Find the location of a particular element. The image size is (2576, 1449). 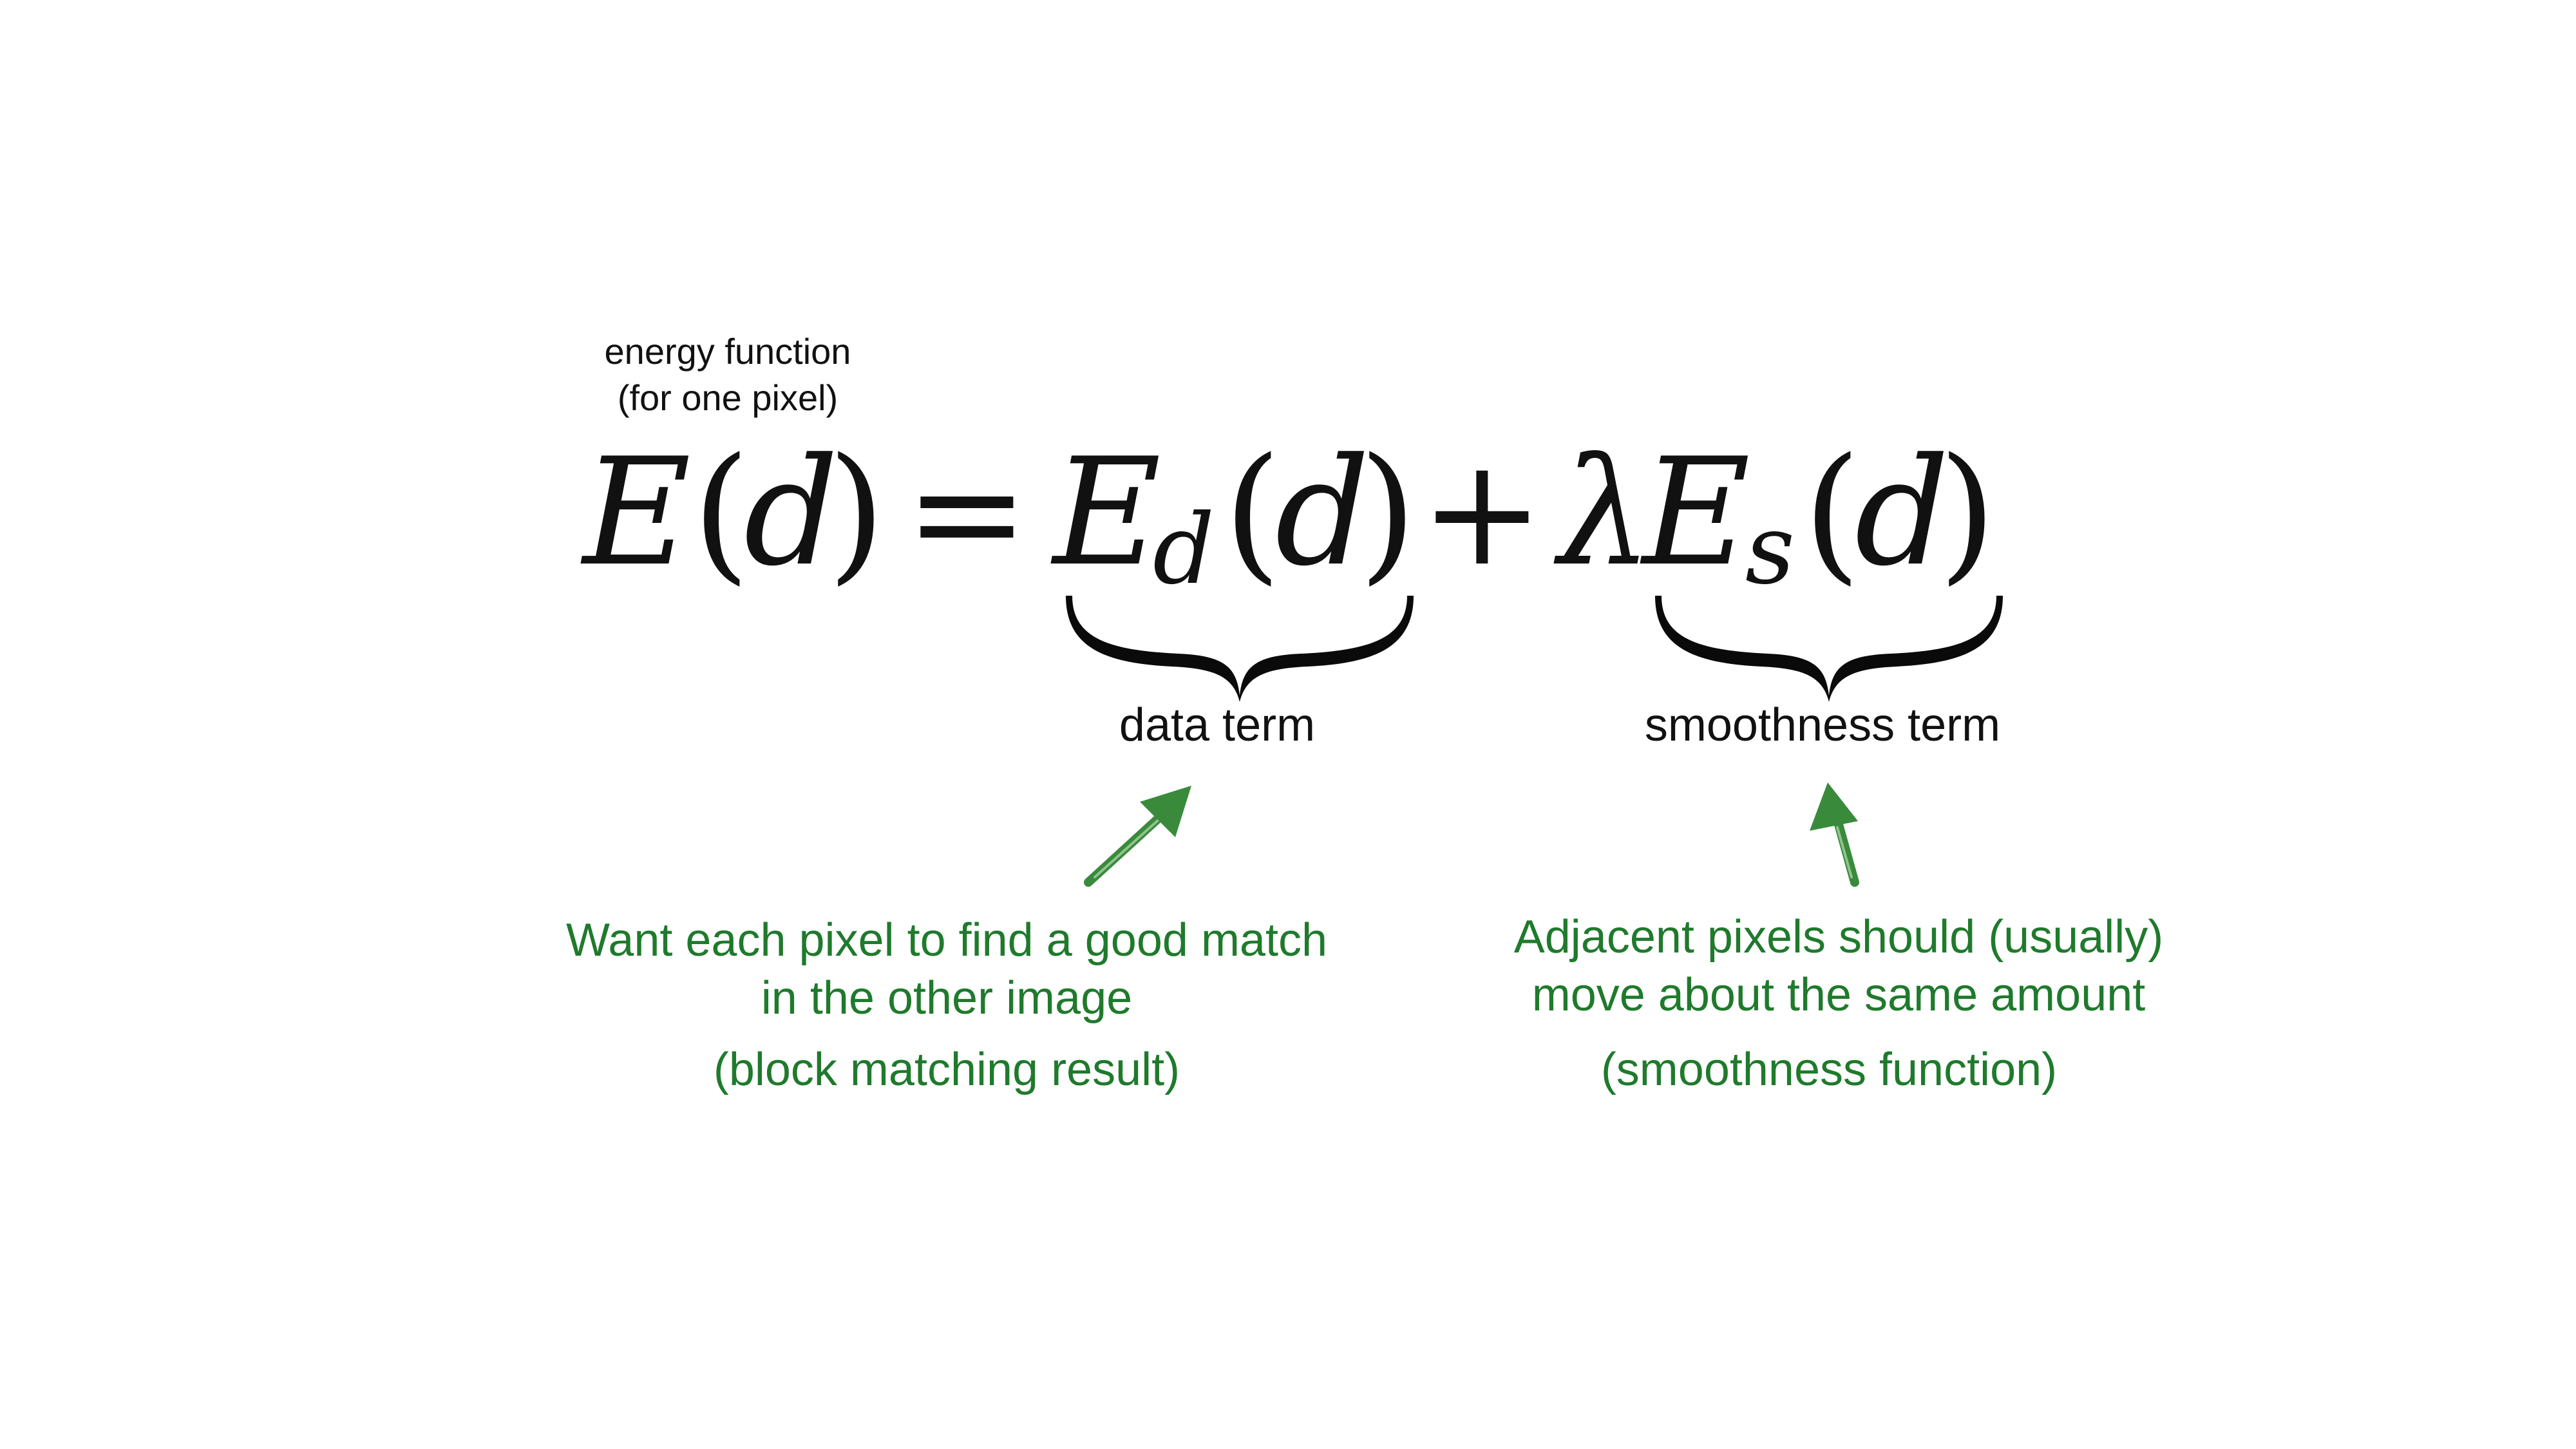

eq-lparen-1: ( is located at coordinates (721, 513).